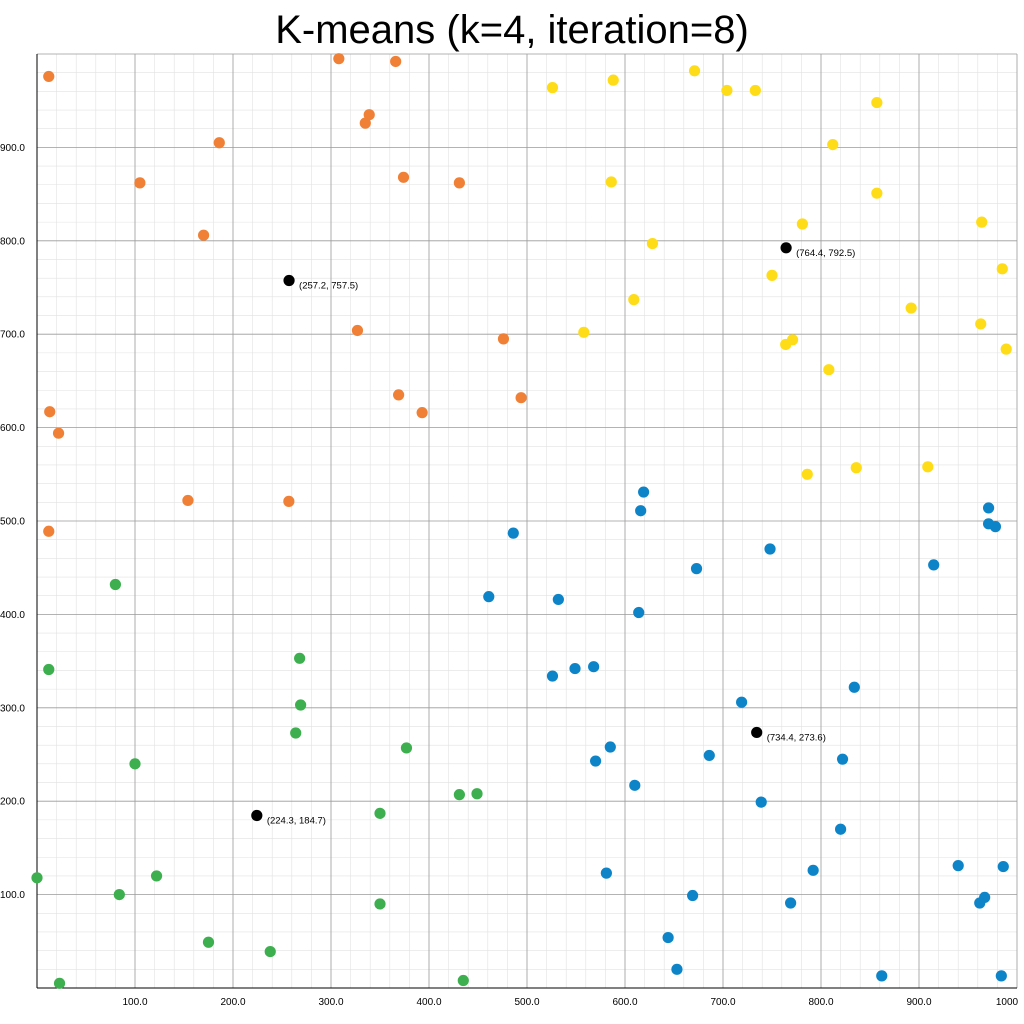  I want to click on y-tick-label: 900.0, so click(12, 148).